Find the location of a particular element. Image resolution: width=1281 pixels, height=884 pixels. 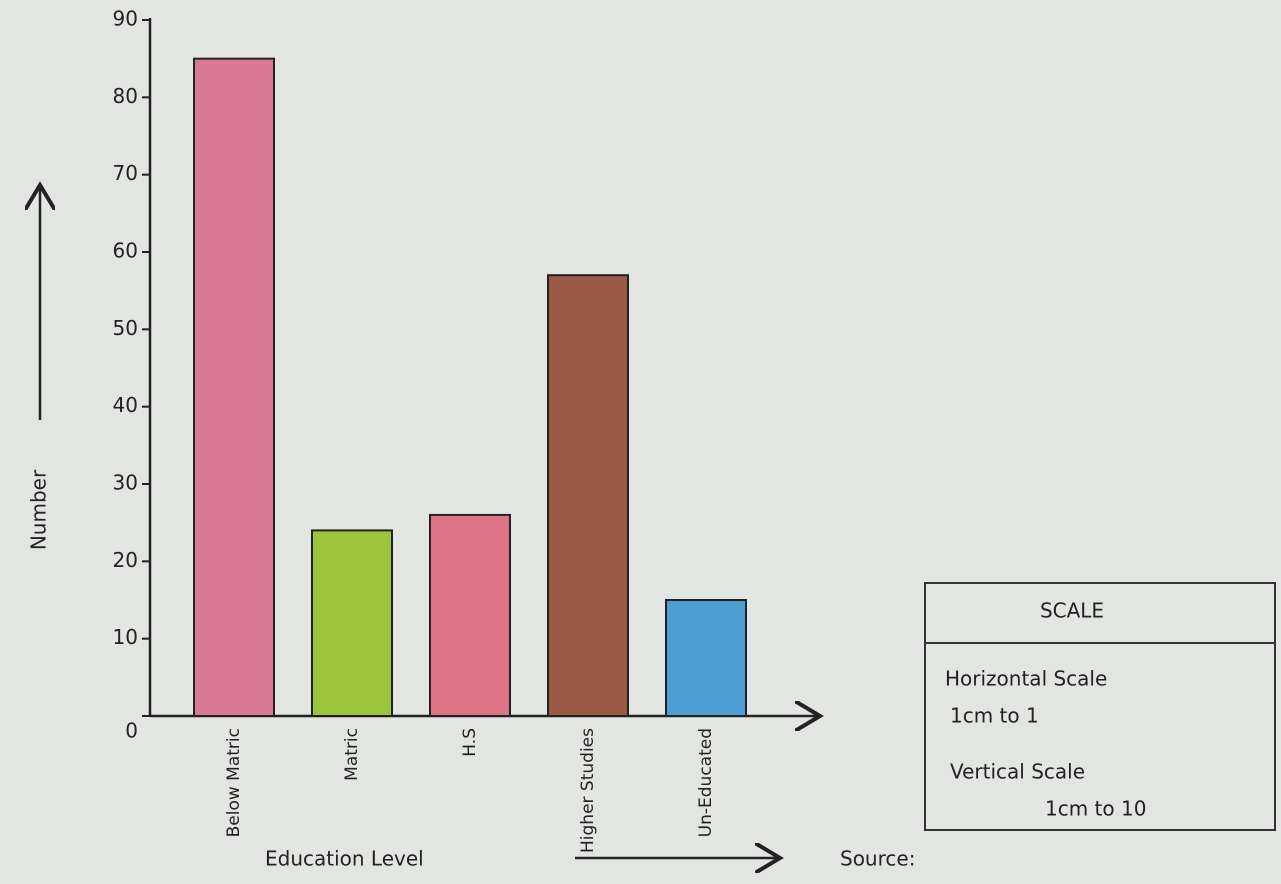

y-tick-label: 70 is located at coordinates (125, 173).